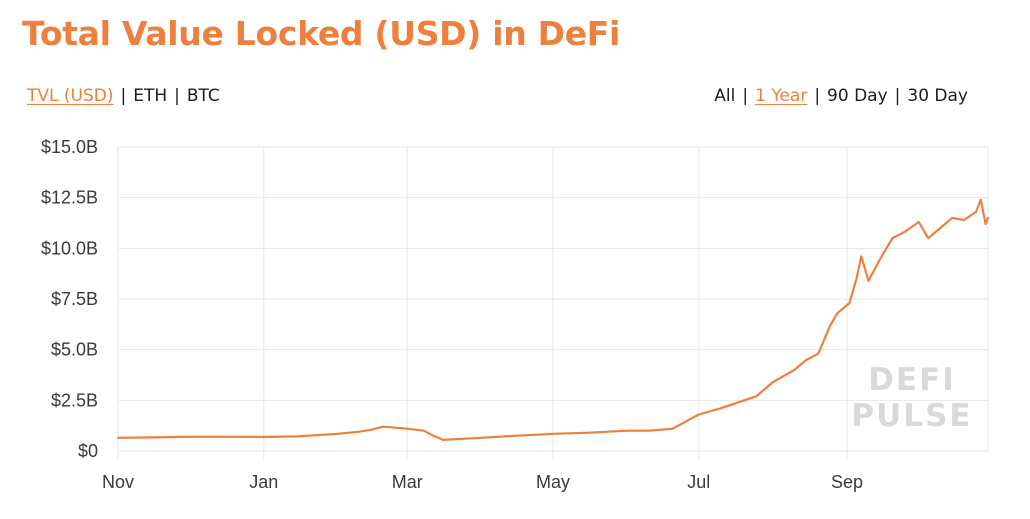 The image size is (1030, 519). What do you see at coordinates (321, 33) in the screenshot?
I see `page-title: Total Value Locked (USD) in DeFi` at bounding box center [321, 33].